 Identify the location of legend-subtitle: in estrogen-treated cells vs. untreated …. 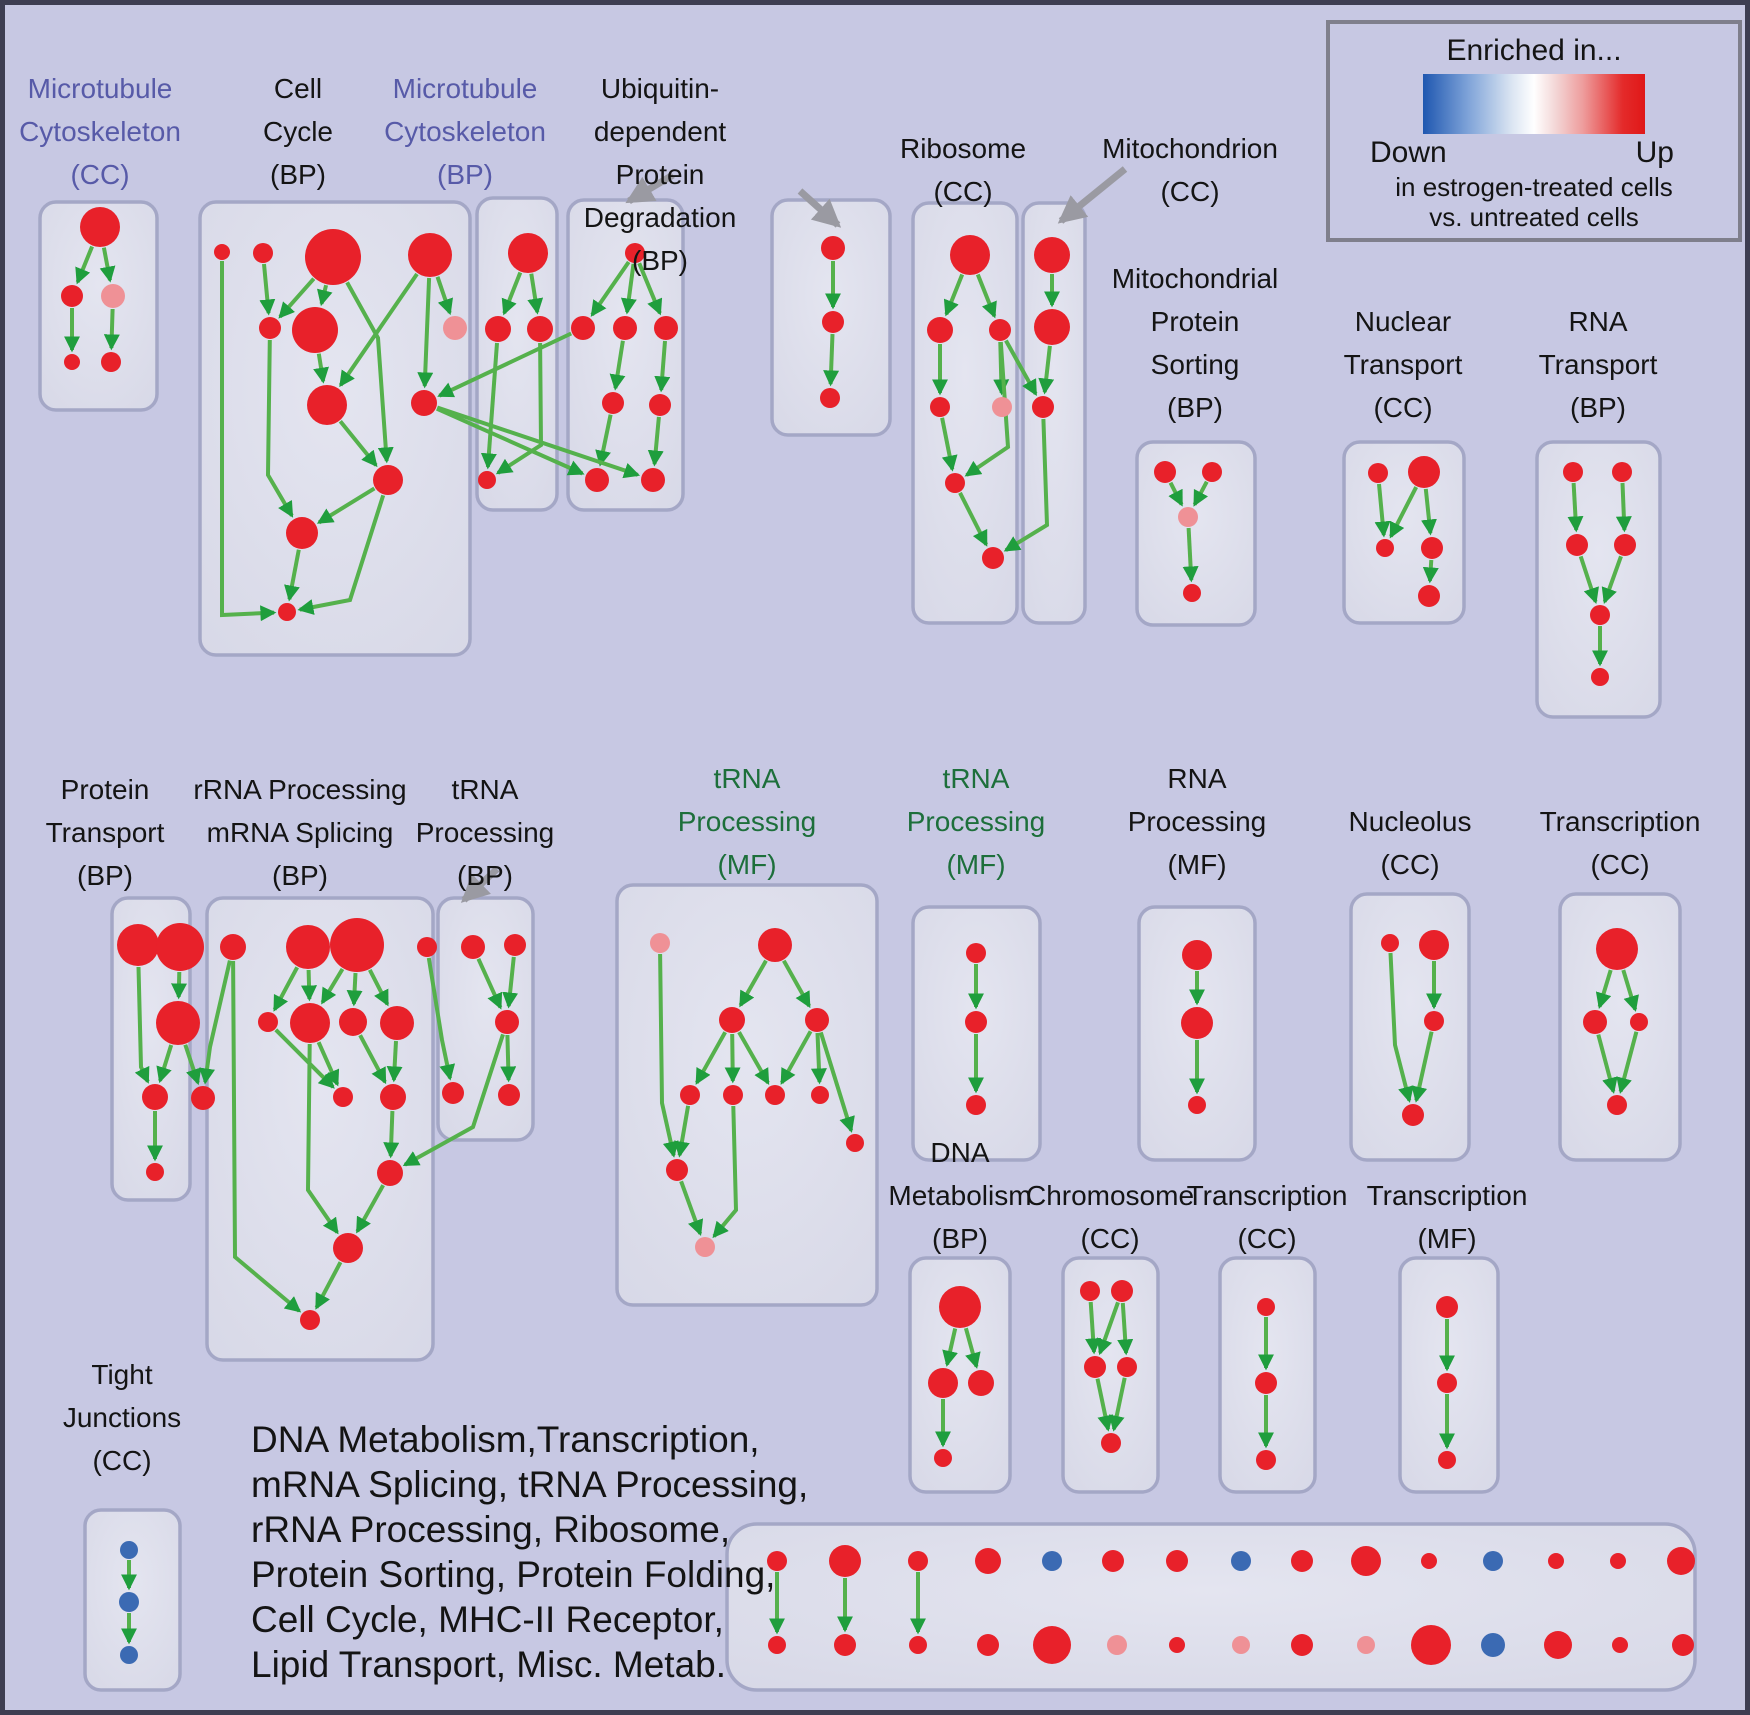
(1534, 202).